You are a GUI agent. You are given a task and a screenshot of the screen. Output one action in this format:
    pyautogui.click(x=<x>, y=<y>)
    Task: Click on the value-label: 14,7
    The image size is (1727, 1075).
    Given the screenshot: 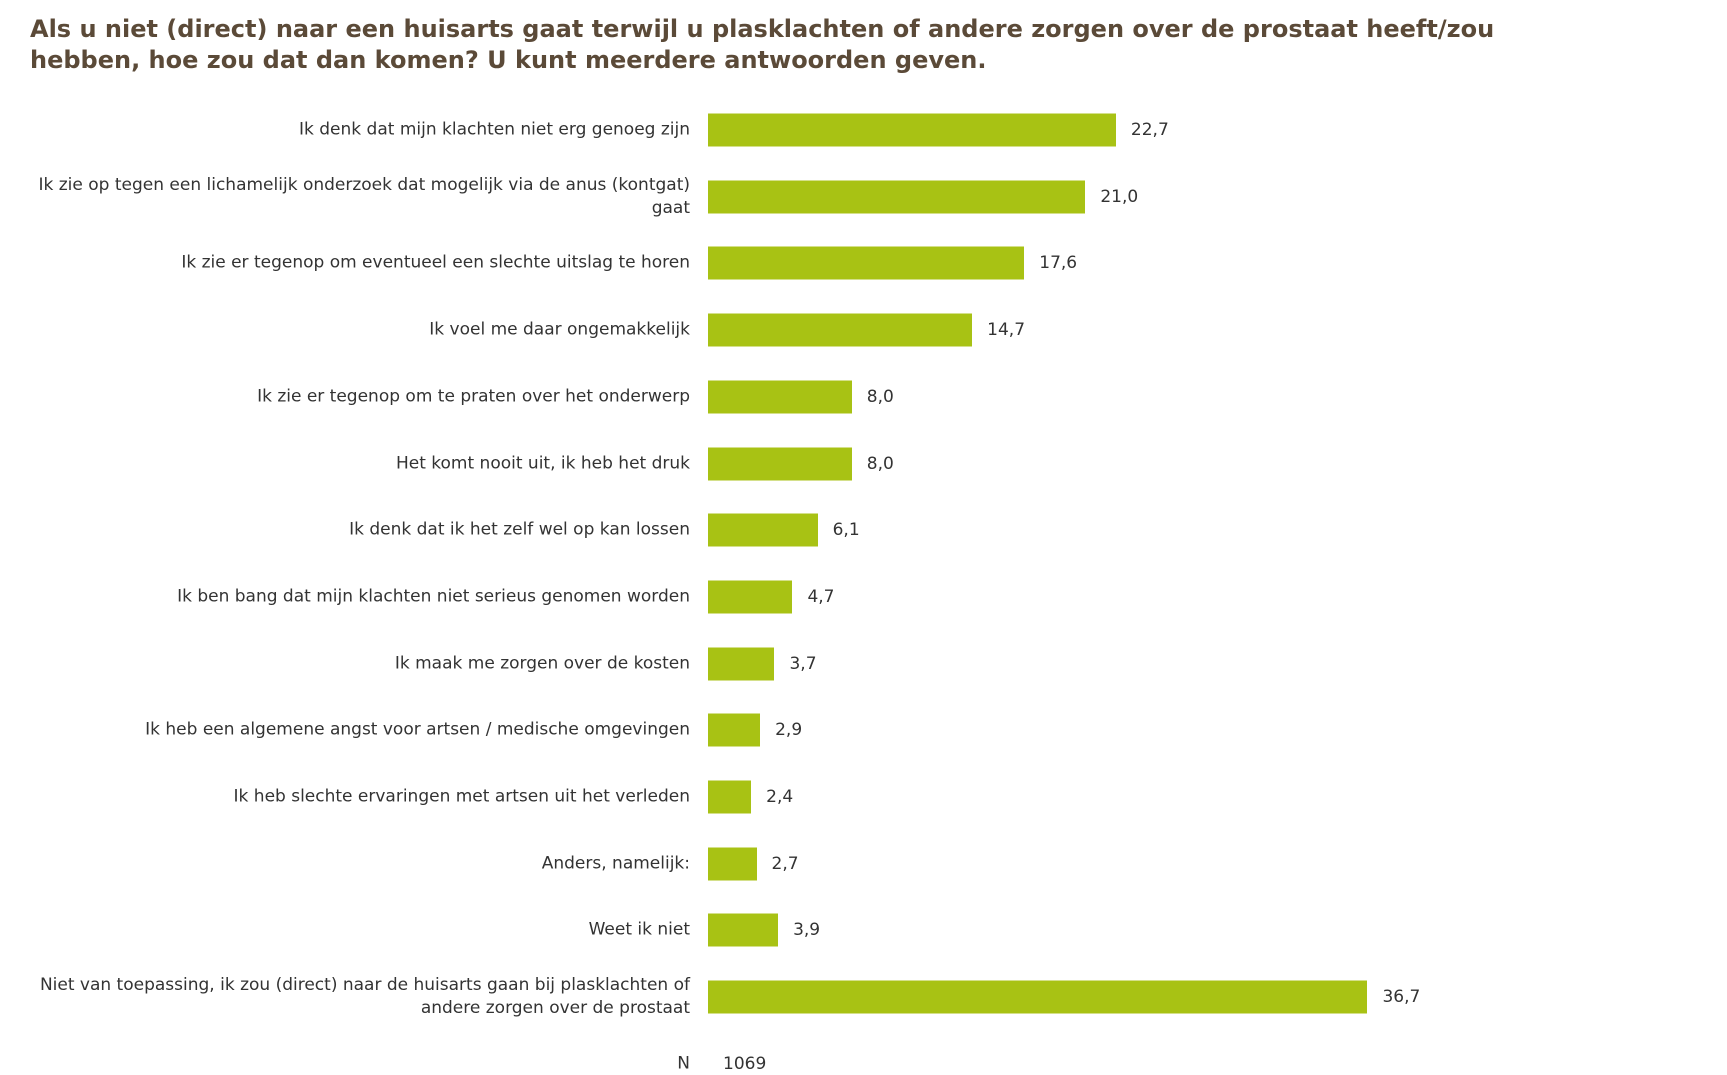 What is the action you would take?
    pyautogui.click(x=1006, y=330)
    